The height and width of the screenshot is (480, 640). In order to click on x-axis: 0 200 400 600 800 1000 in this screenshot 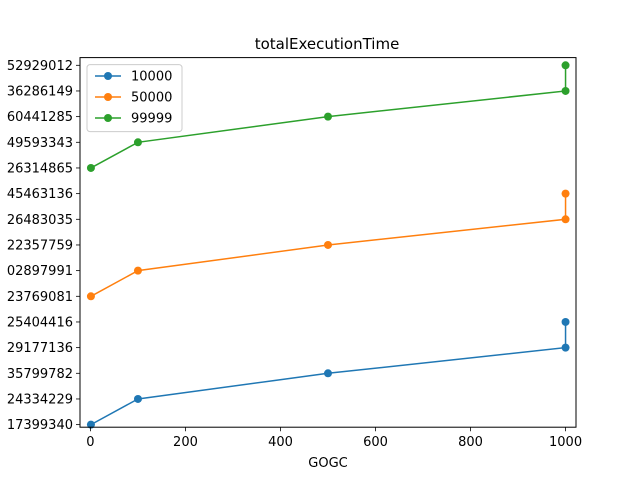, I will do `click(334, 438)`.